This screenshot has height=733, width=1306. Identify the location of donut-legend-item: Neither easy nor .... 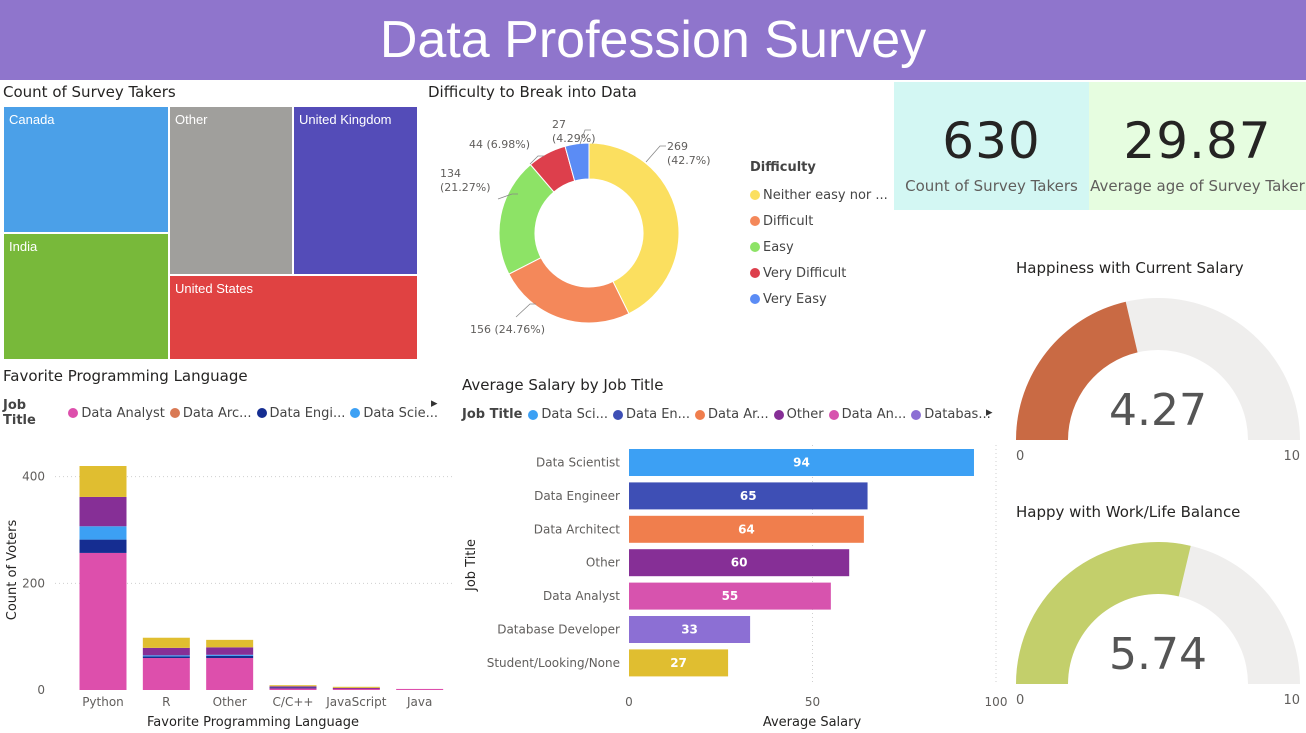
(819, 195).